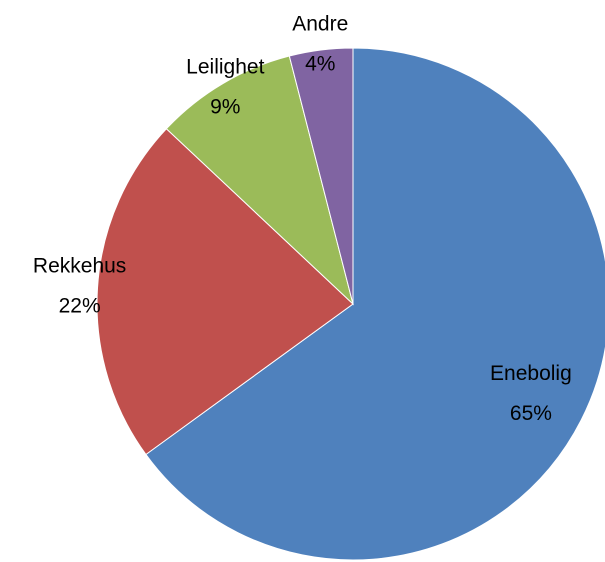  Describe the element at coordinates (225, 107) in the screenshot. I see `slice-value-label: 9%` at that location.